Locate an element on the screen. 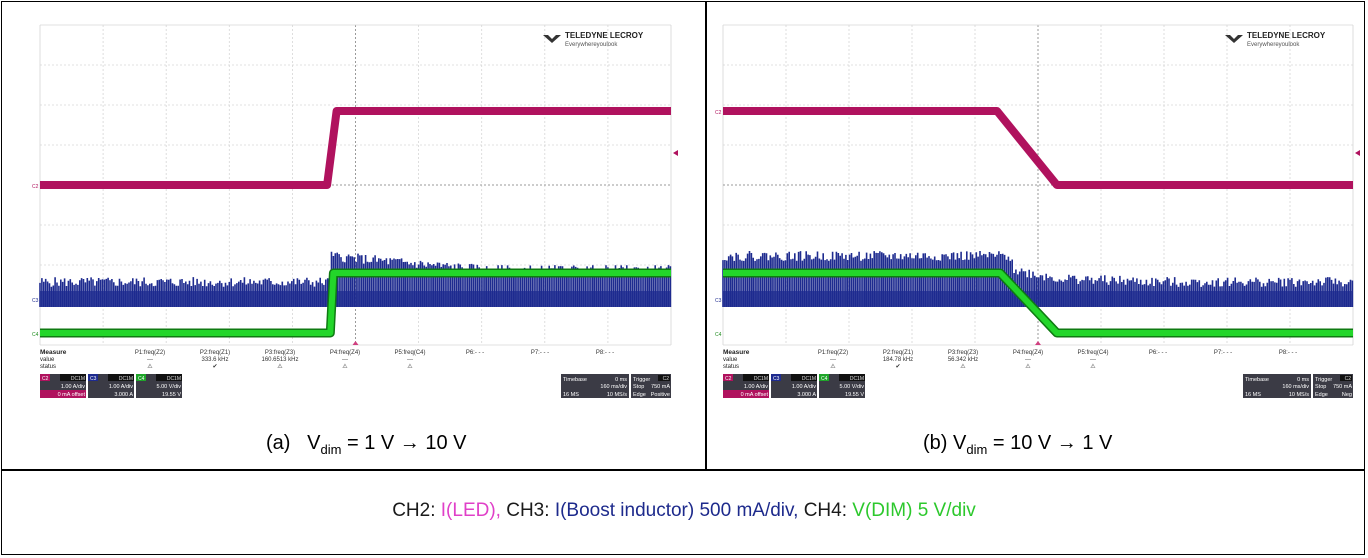 The image size is (1368, 558). trigger-slope: Positive is located at coordinates (660, 395).